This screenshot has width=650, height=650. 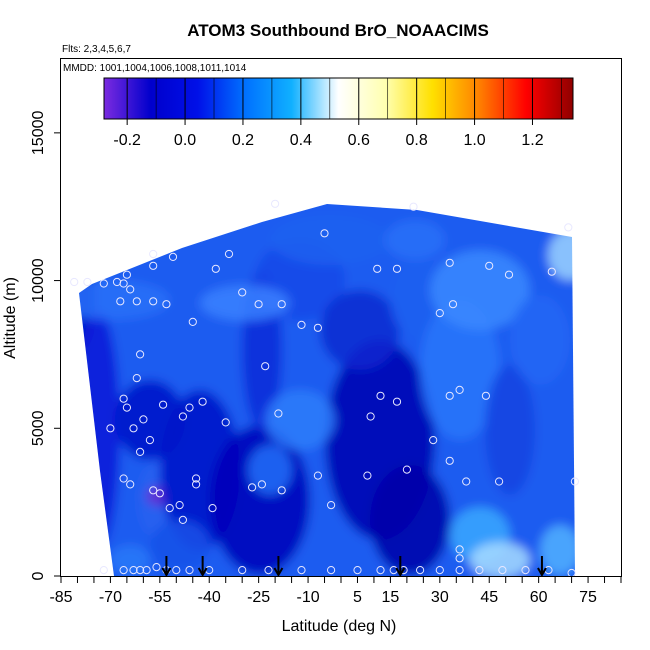 I want to click on x-tick-label: -70, so click(x=110, y=597).